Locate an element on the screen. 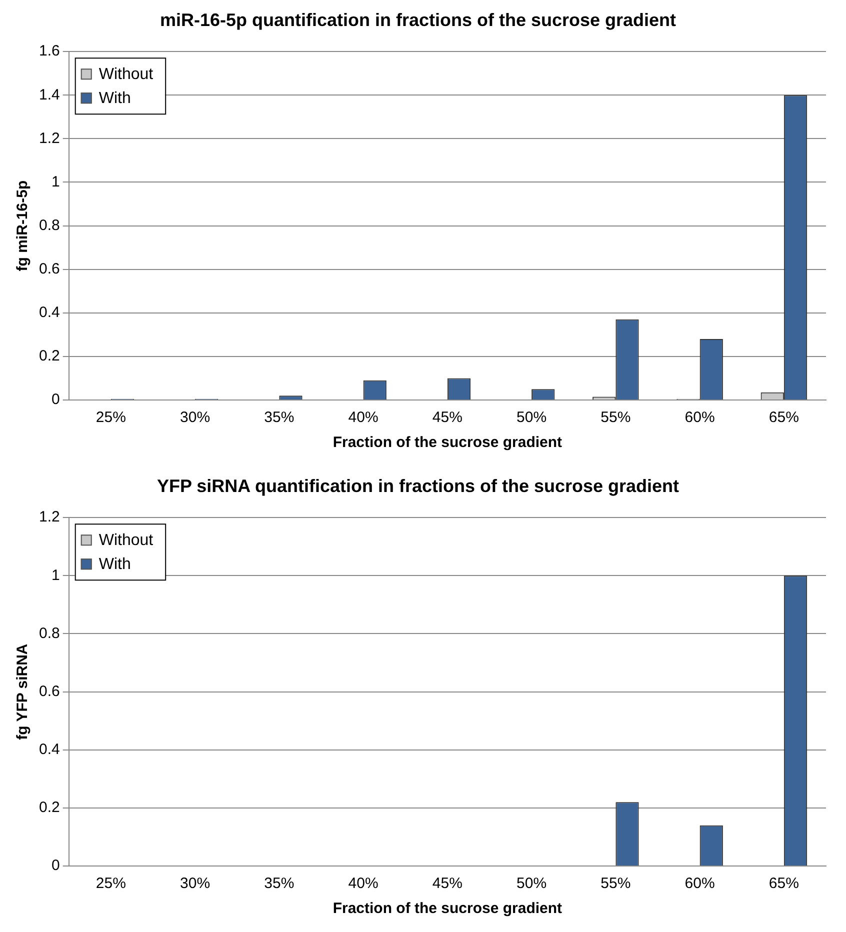 The height and width of the screenshot is (932, 846). y-tick-label: 1.4 is located at coordinates (49, 95).